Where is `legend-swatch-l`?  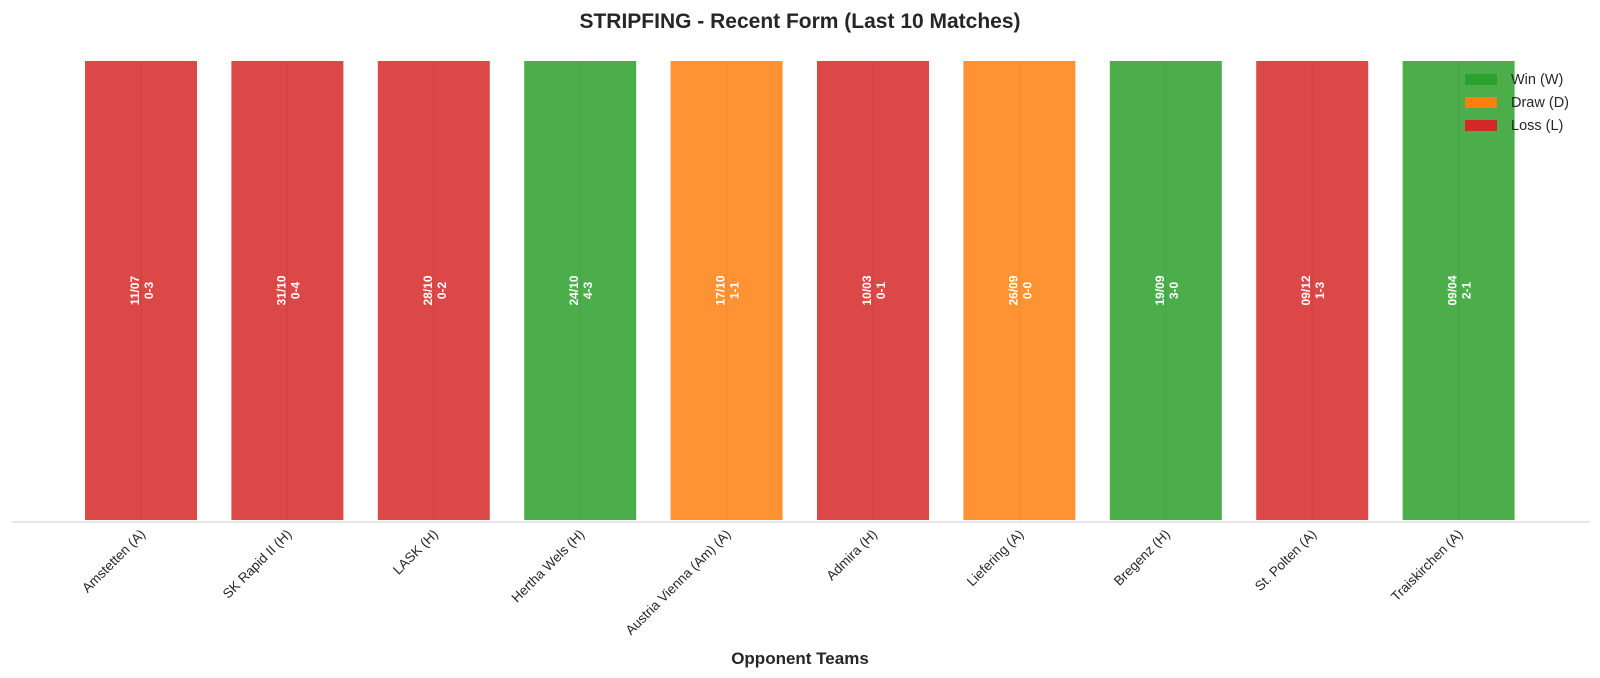 legend-swatch-l is located at coordinates (1481, 125).